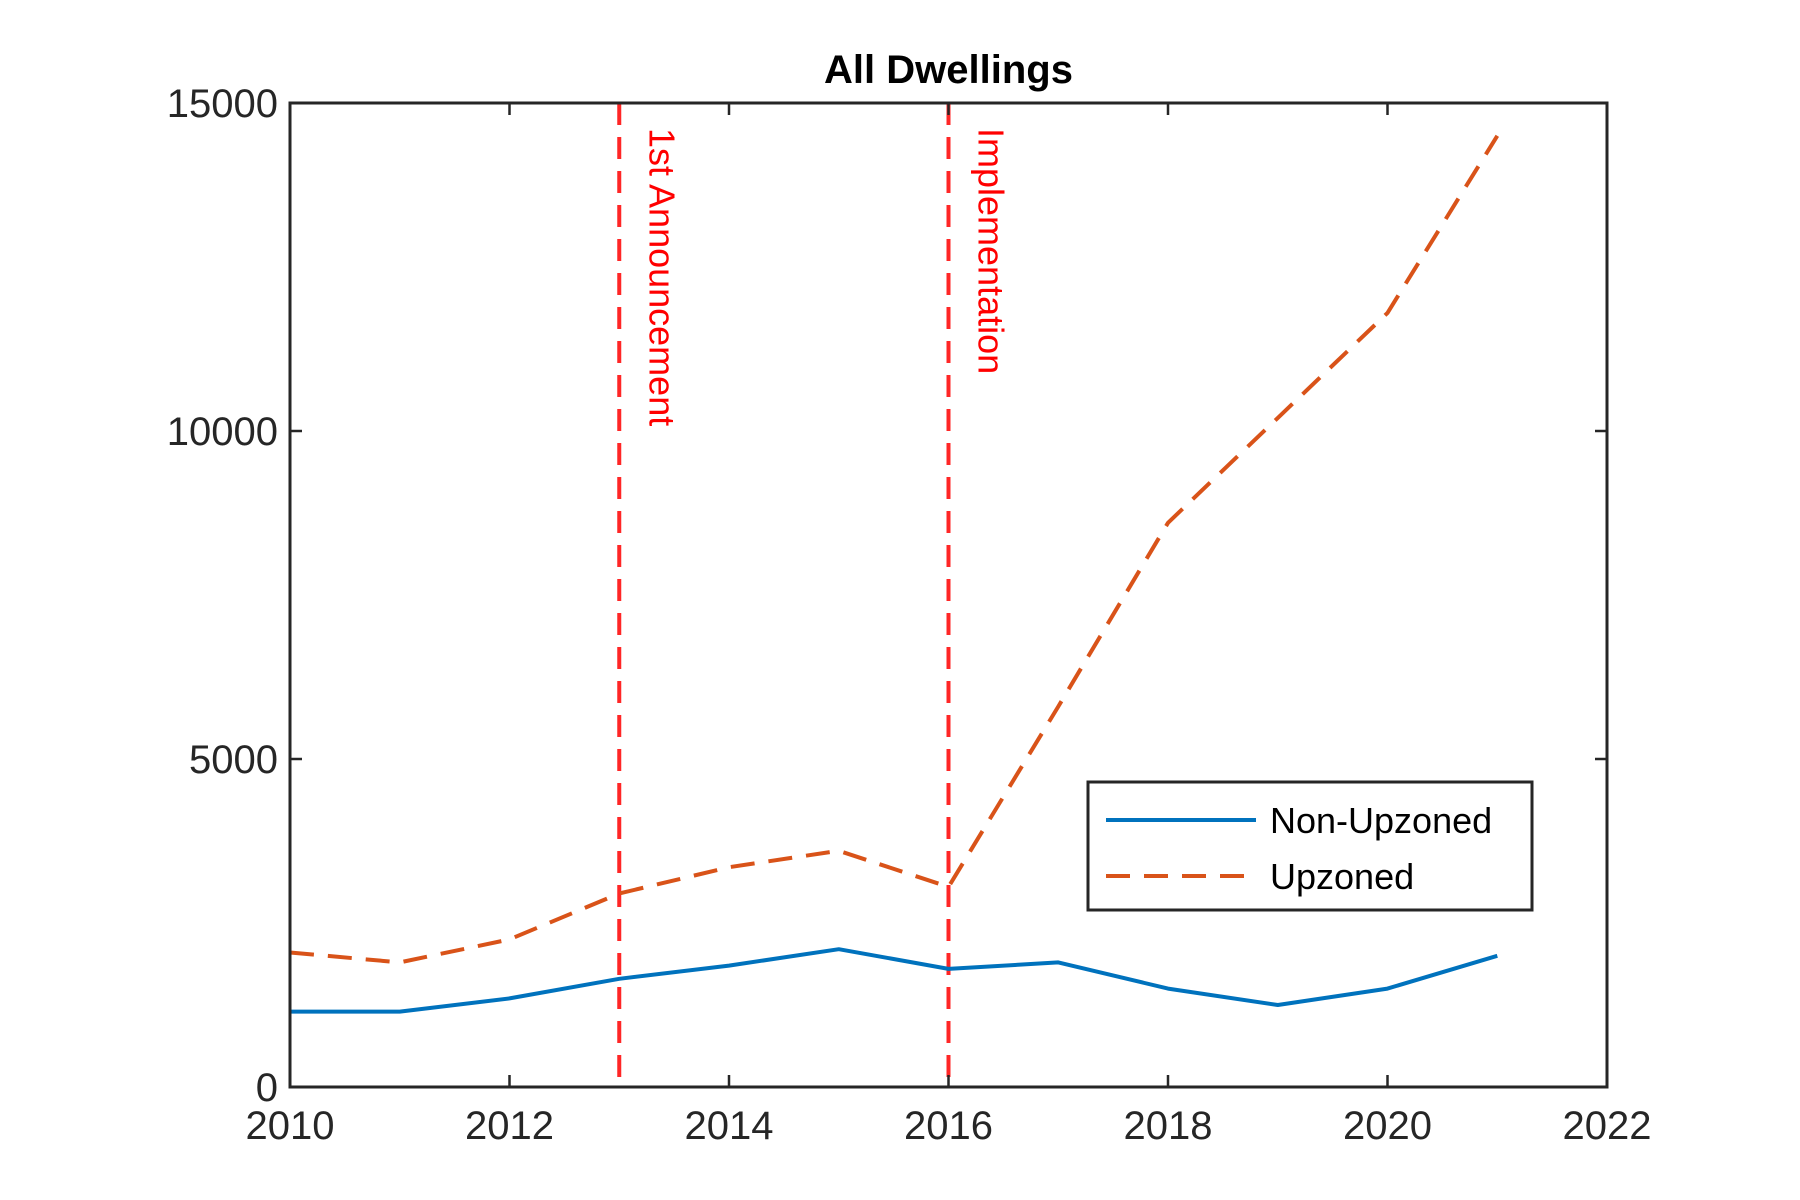 This screenshot has width=1800, height=1200. Describe the element at coordinates (267, 1088) in the screenshot. I see `y-tick-label: 0` at that location.